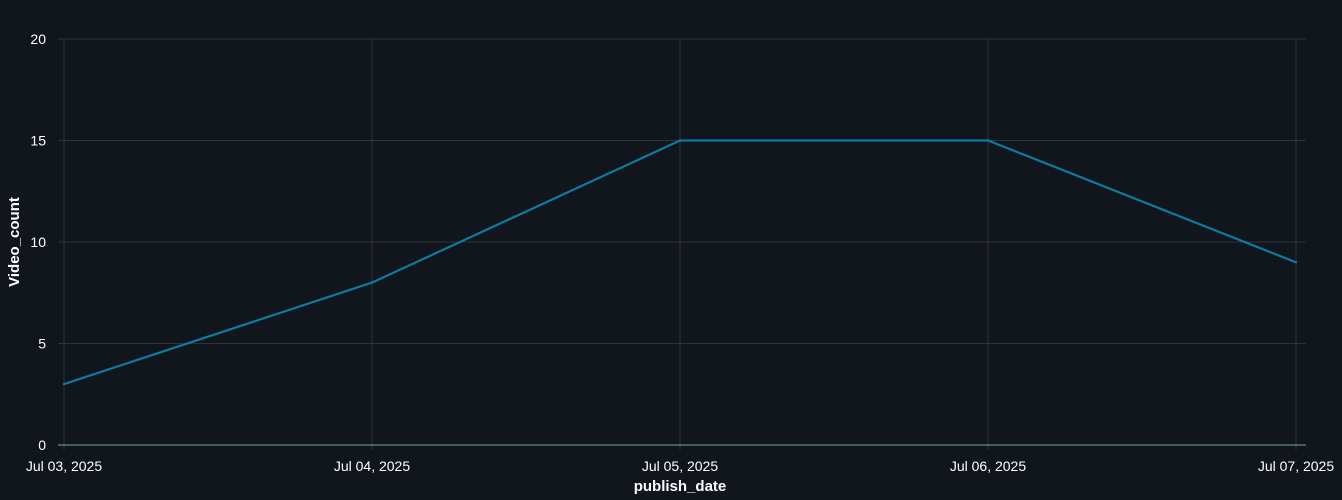 This screenshot has height=500, width=1342. I want to click on y-tick-label: 0, so click(42, 445).